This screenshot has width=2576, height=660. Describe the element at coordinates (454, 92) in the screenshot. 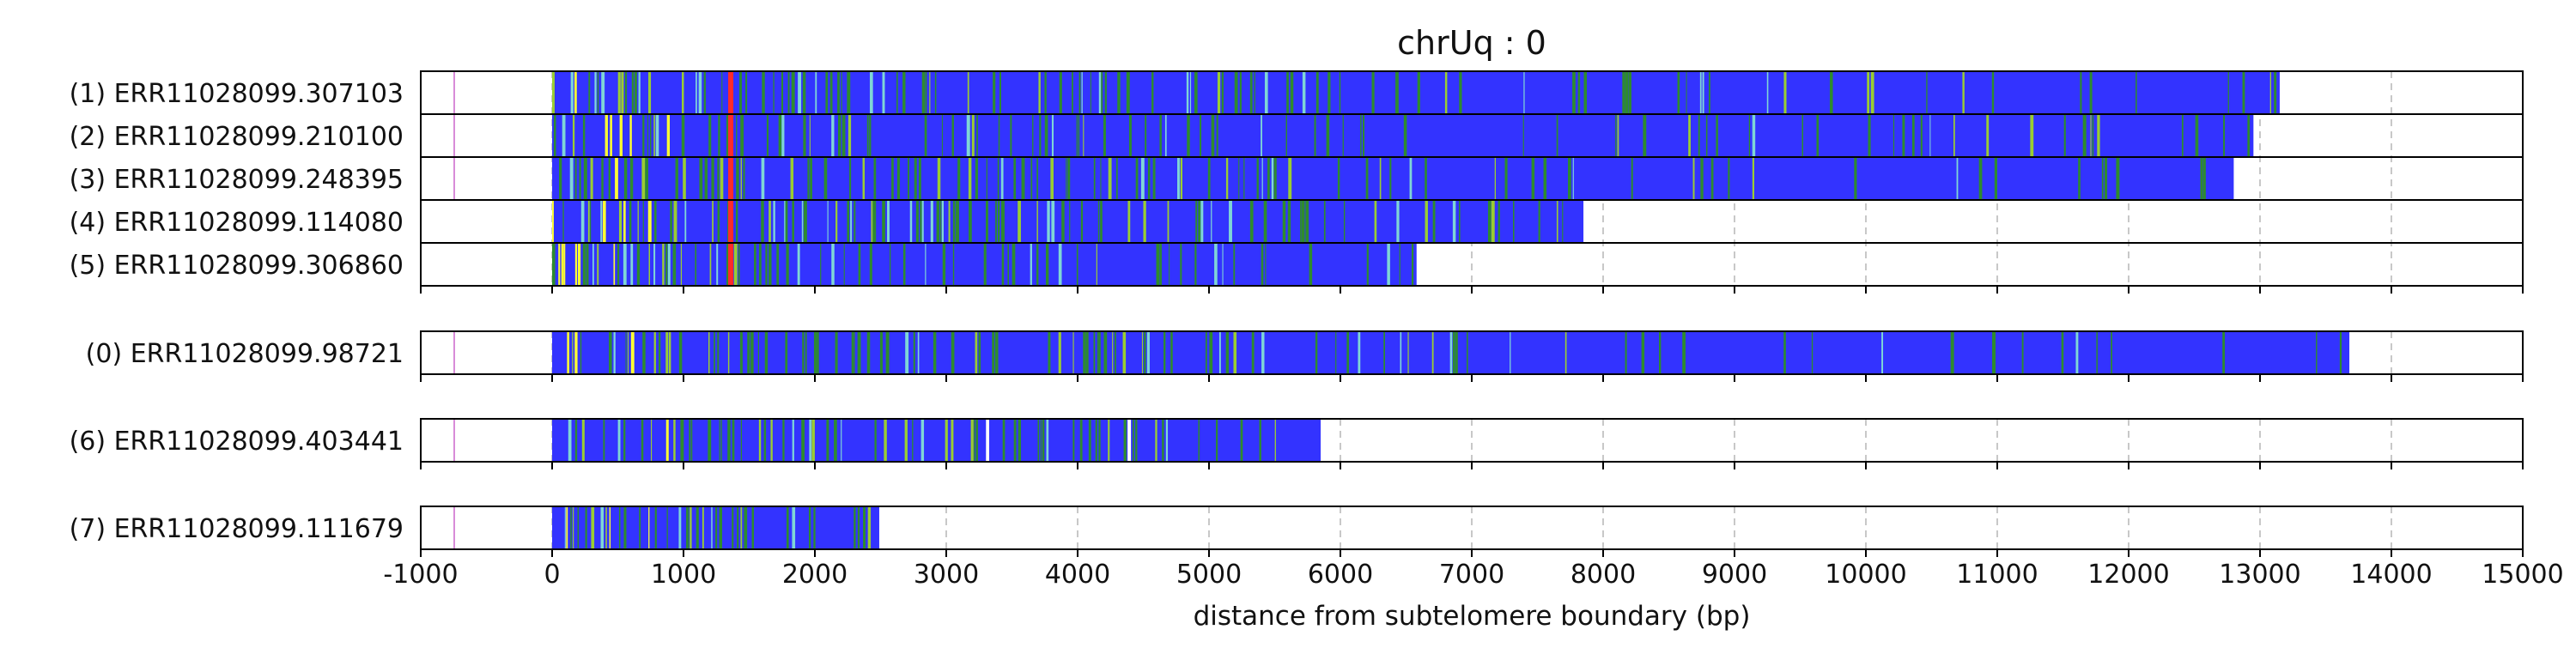

I see `read-marker` at that location.